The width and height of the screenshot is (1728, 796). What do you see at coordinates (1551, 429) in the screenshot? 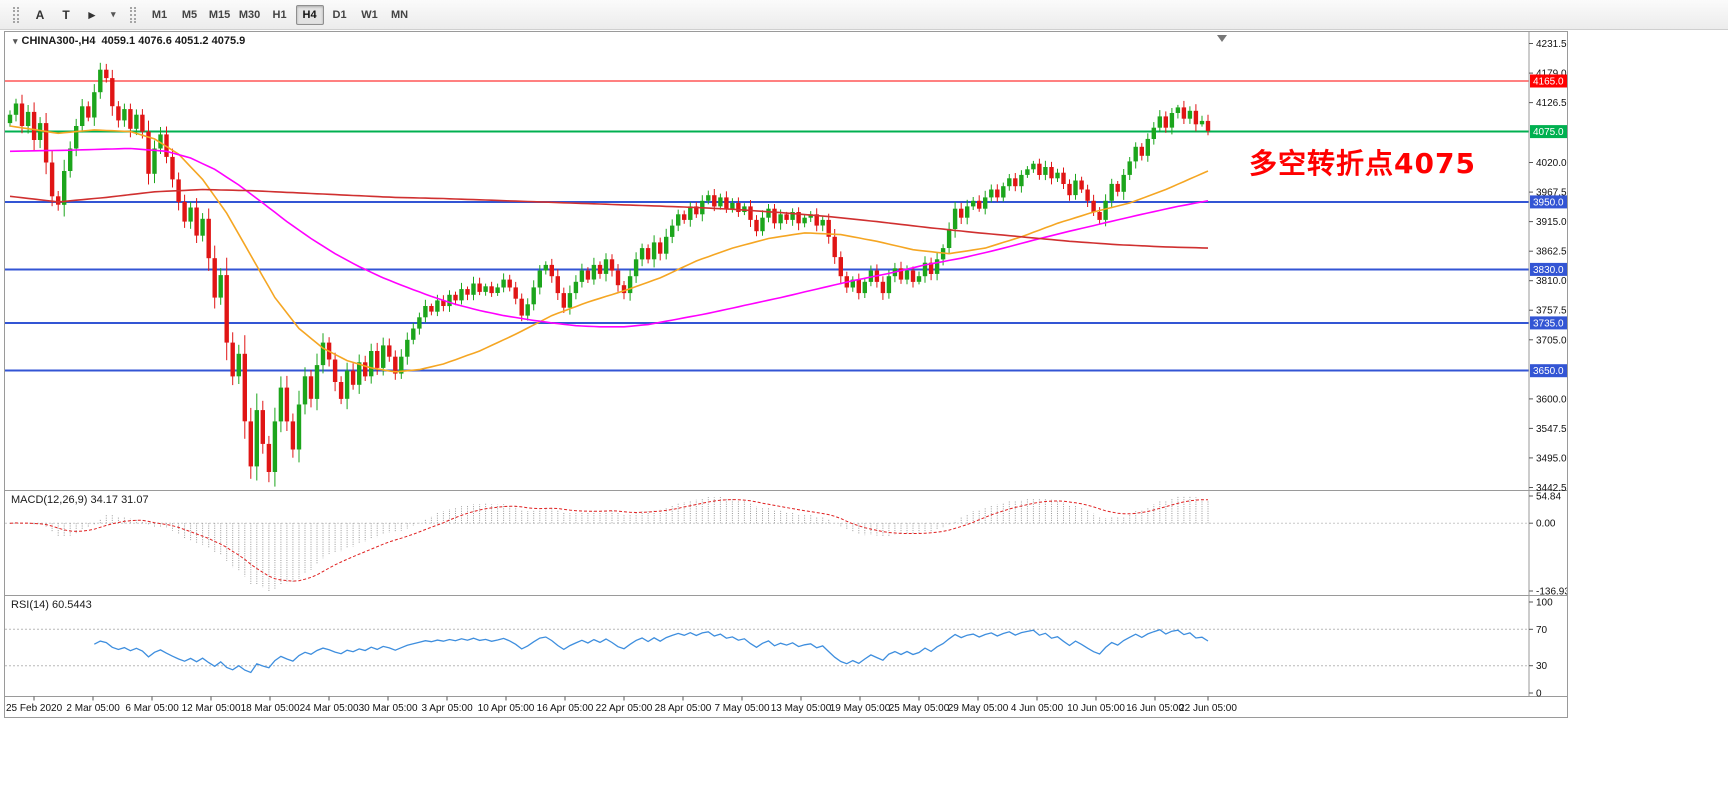
I see `svg-text: 3547.5` at bounding box center [1551, 429].